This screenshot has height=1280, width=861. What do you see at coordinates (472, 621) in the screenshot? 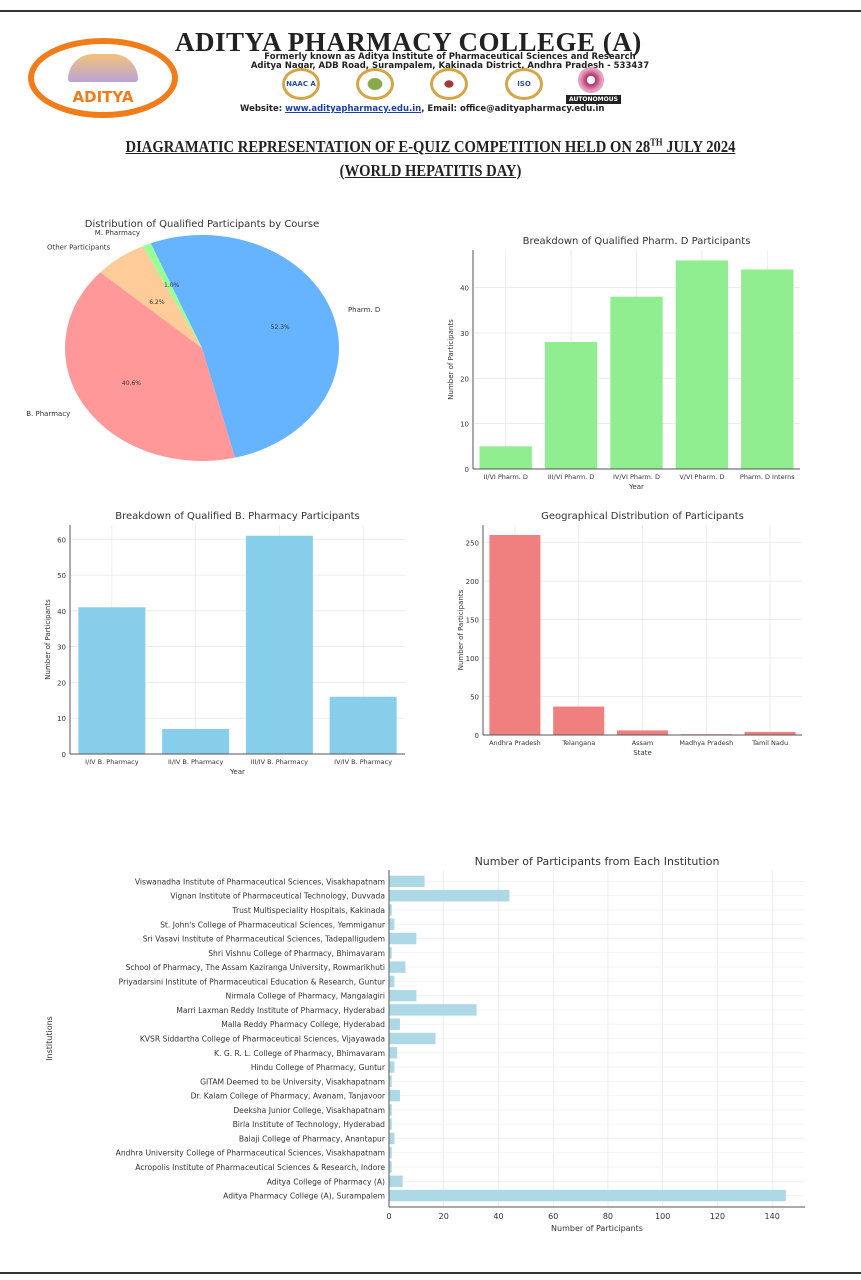
I see `y-tick-label: 150` at bounding box center [472, 621].